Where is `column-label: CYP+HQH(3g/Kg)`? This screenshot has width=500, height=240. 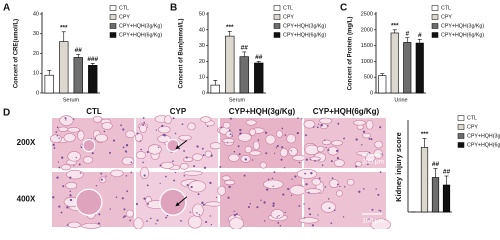 column-label: CYP+HQH(3g/Kg) is located at coordinates (262, 111).